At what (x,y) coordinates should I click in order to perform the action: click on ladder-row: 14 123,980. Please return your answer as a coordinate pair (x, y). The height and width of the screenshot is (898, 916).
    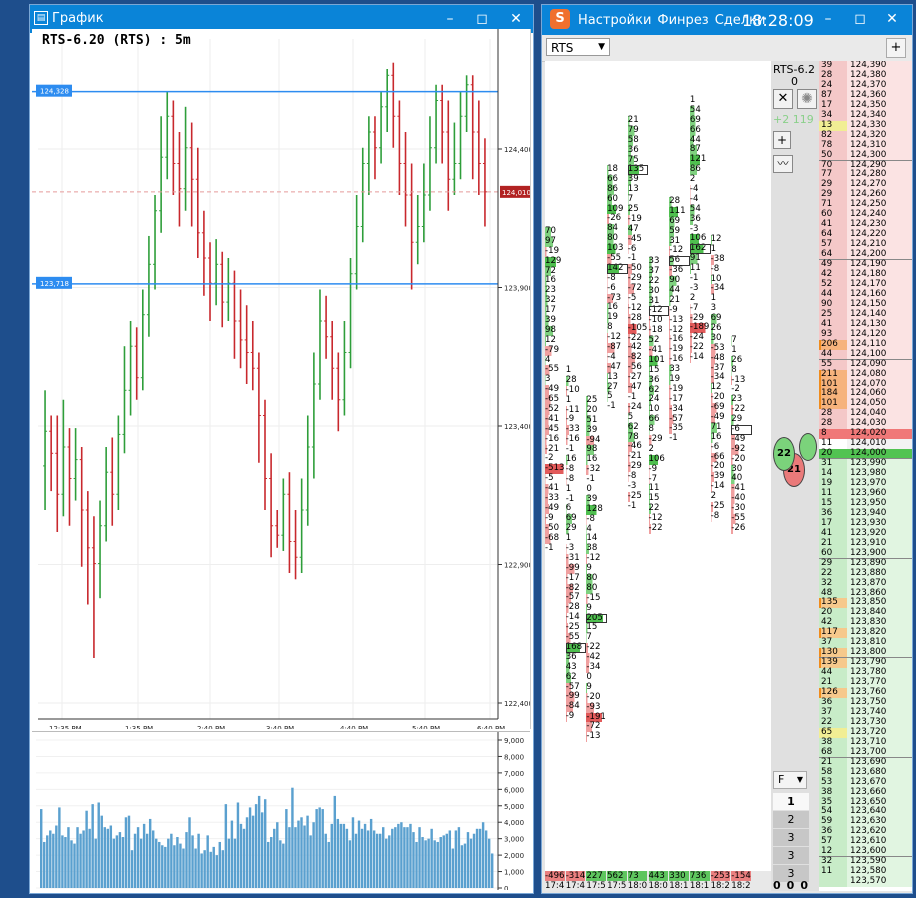
    Looking at the image, I should click on (865, 474).